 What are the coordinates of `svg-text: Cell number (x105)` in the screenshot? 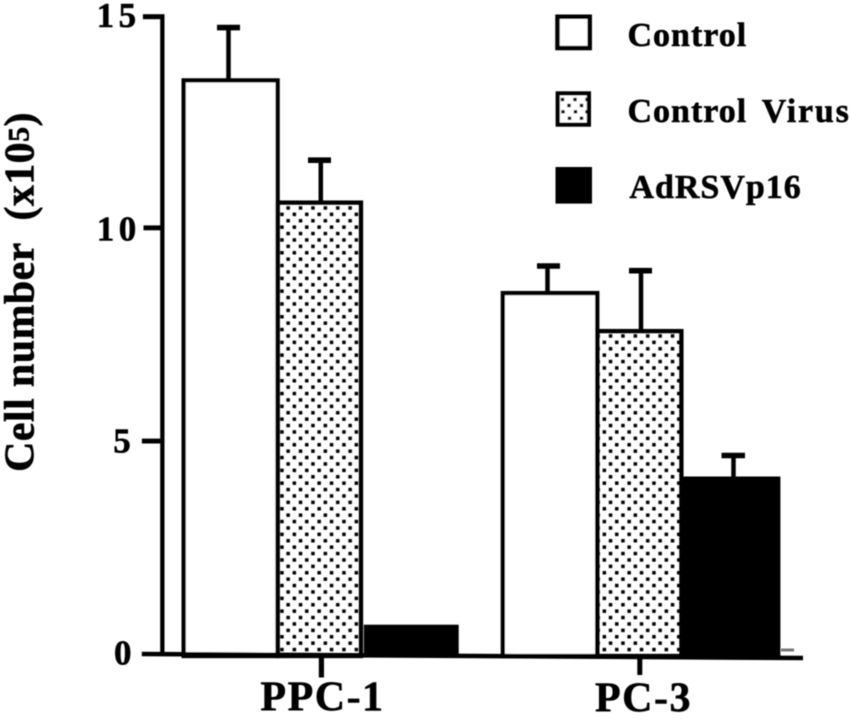 It's located at (22, 292).